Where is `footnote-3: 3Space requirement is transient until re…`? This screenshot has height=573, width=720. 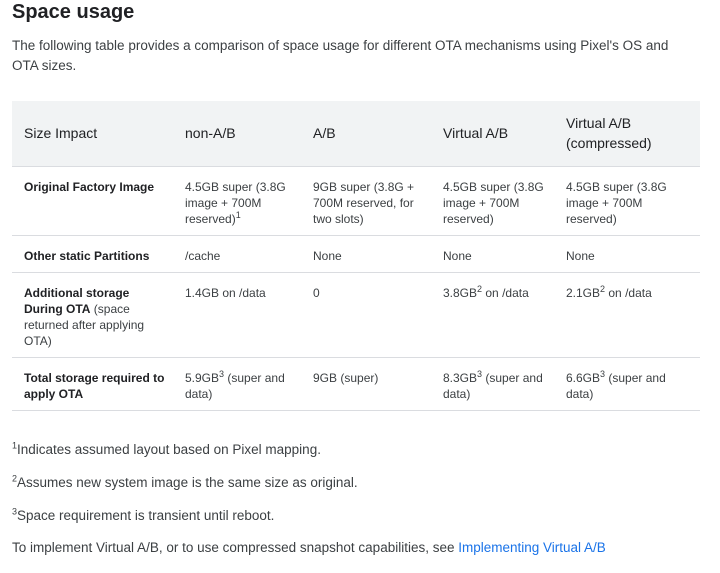 footnote-3: 3Space requirement is transient until re… is located at coordinates (143, 516).